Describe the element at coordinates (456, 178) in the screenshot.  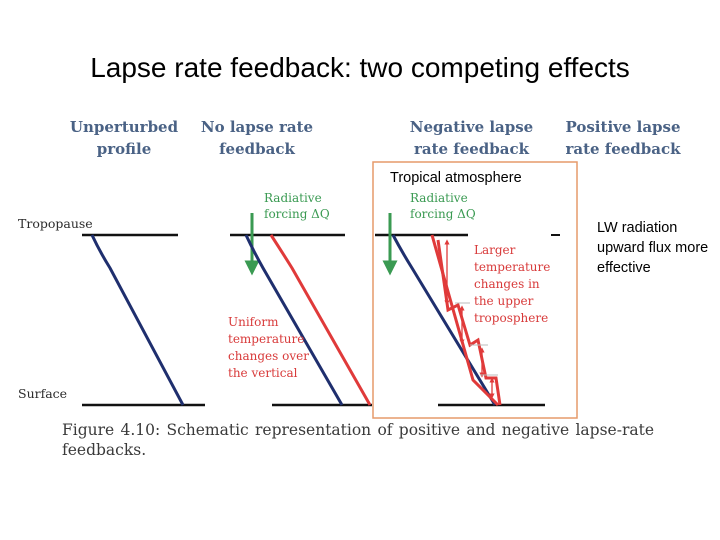
I see `tropical-atmosphere-label: Tropical atmosphere` at that location.